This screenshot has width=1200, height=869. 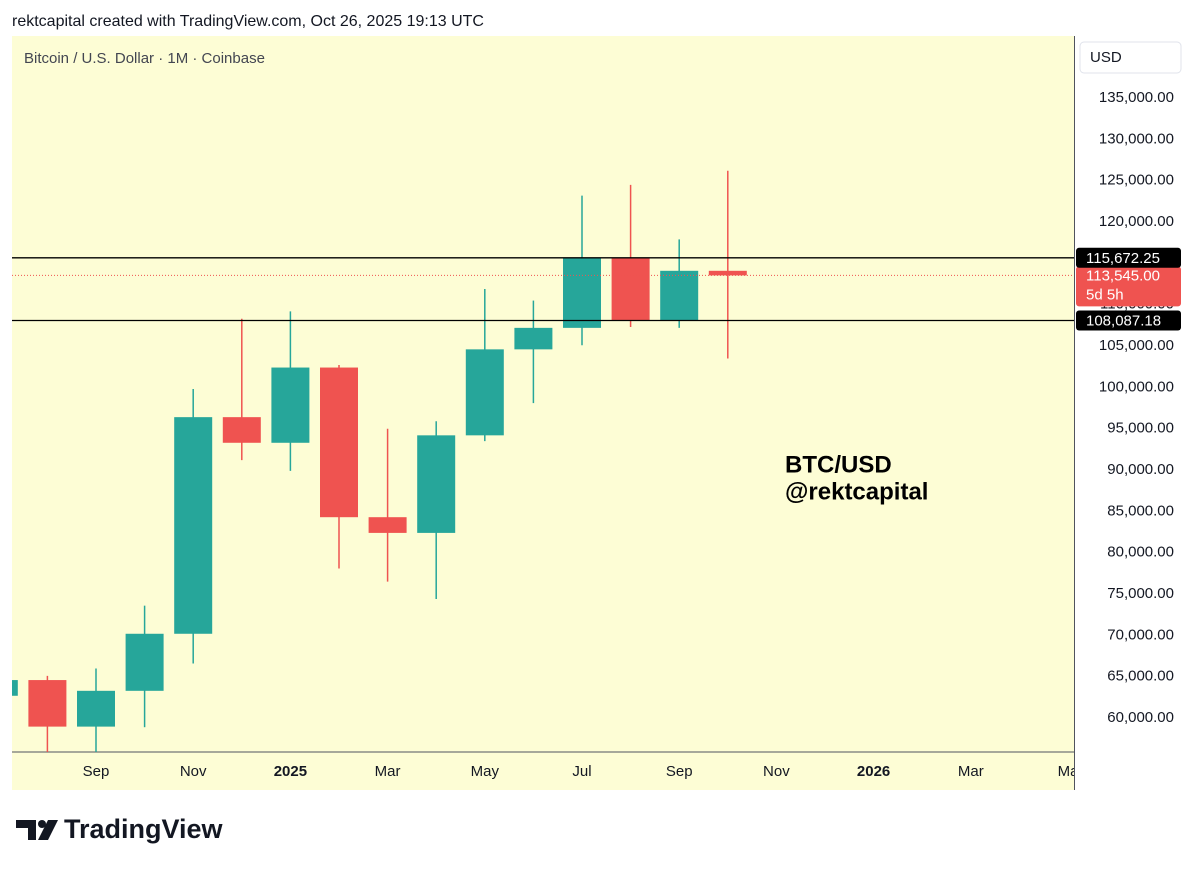 I want to click on y-tick-label: 135,000.00, so click(x=1136, y=97).